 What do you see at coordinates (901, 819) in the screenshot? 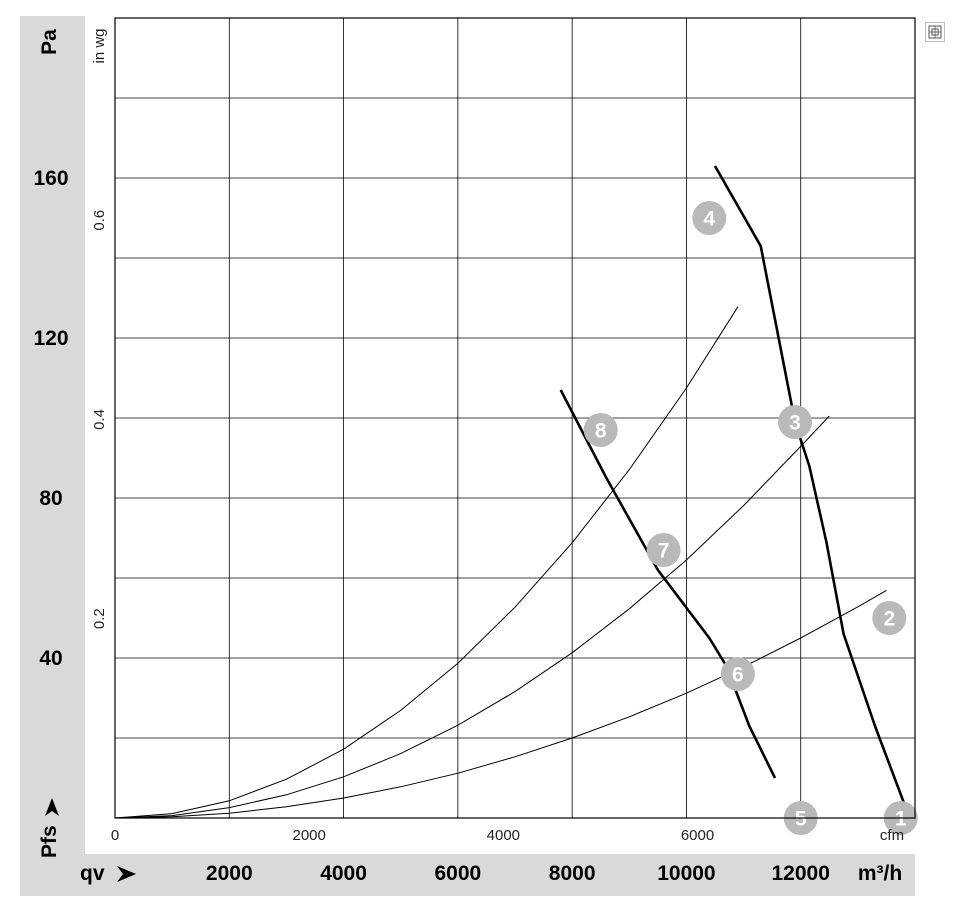
I see `operating-point-label: 1` at bounding box center [901, 819].